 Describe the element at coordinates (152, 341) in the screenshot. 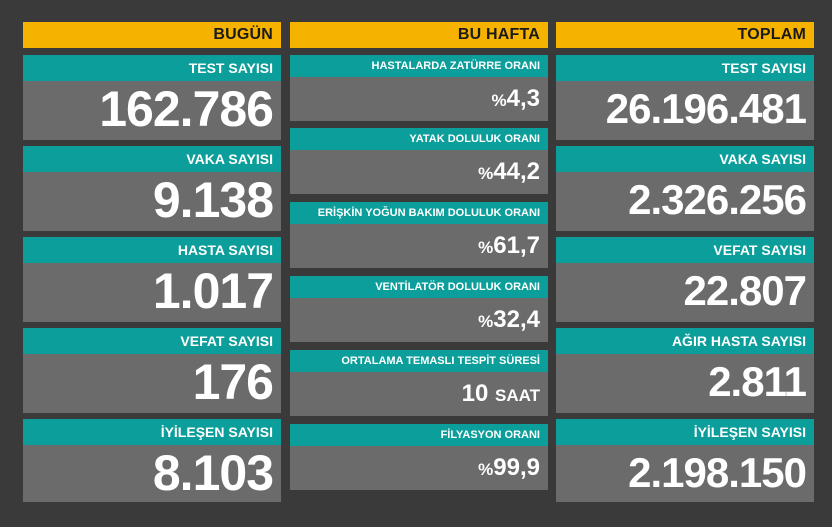

I see `today-deaths-label: VEFAT SAYISI` at that location.